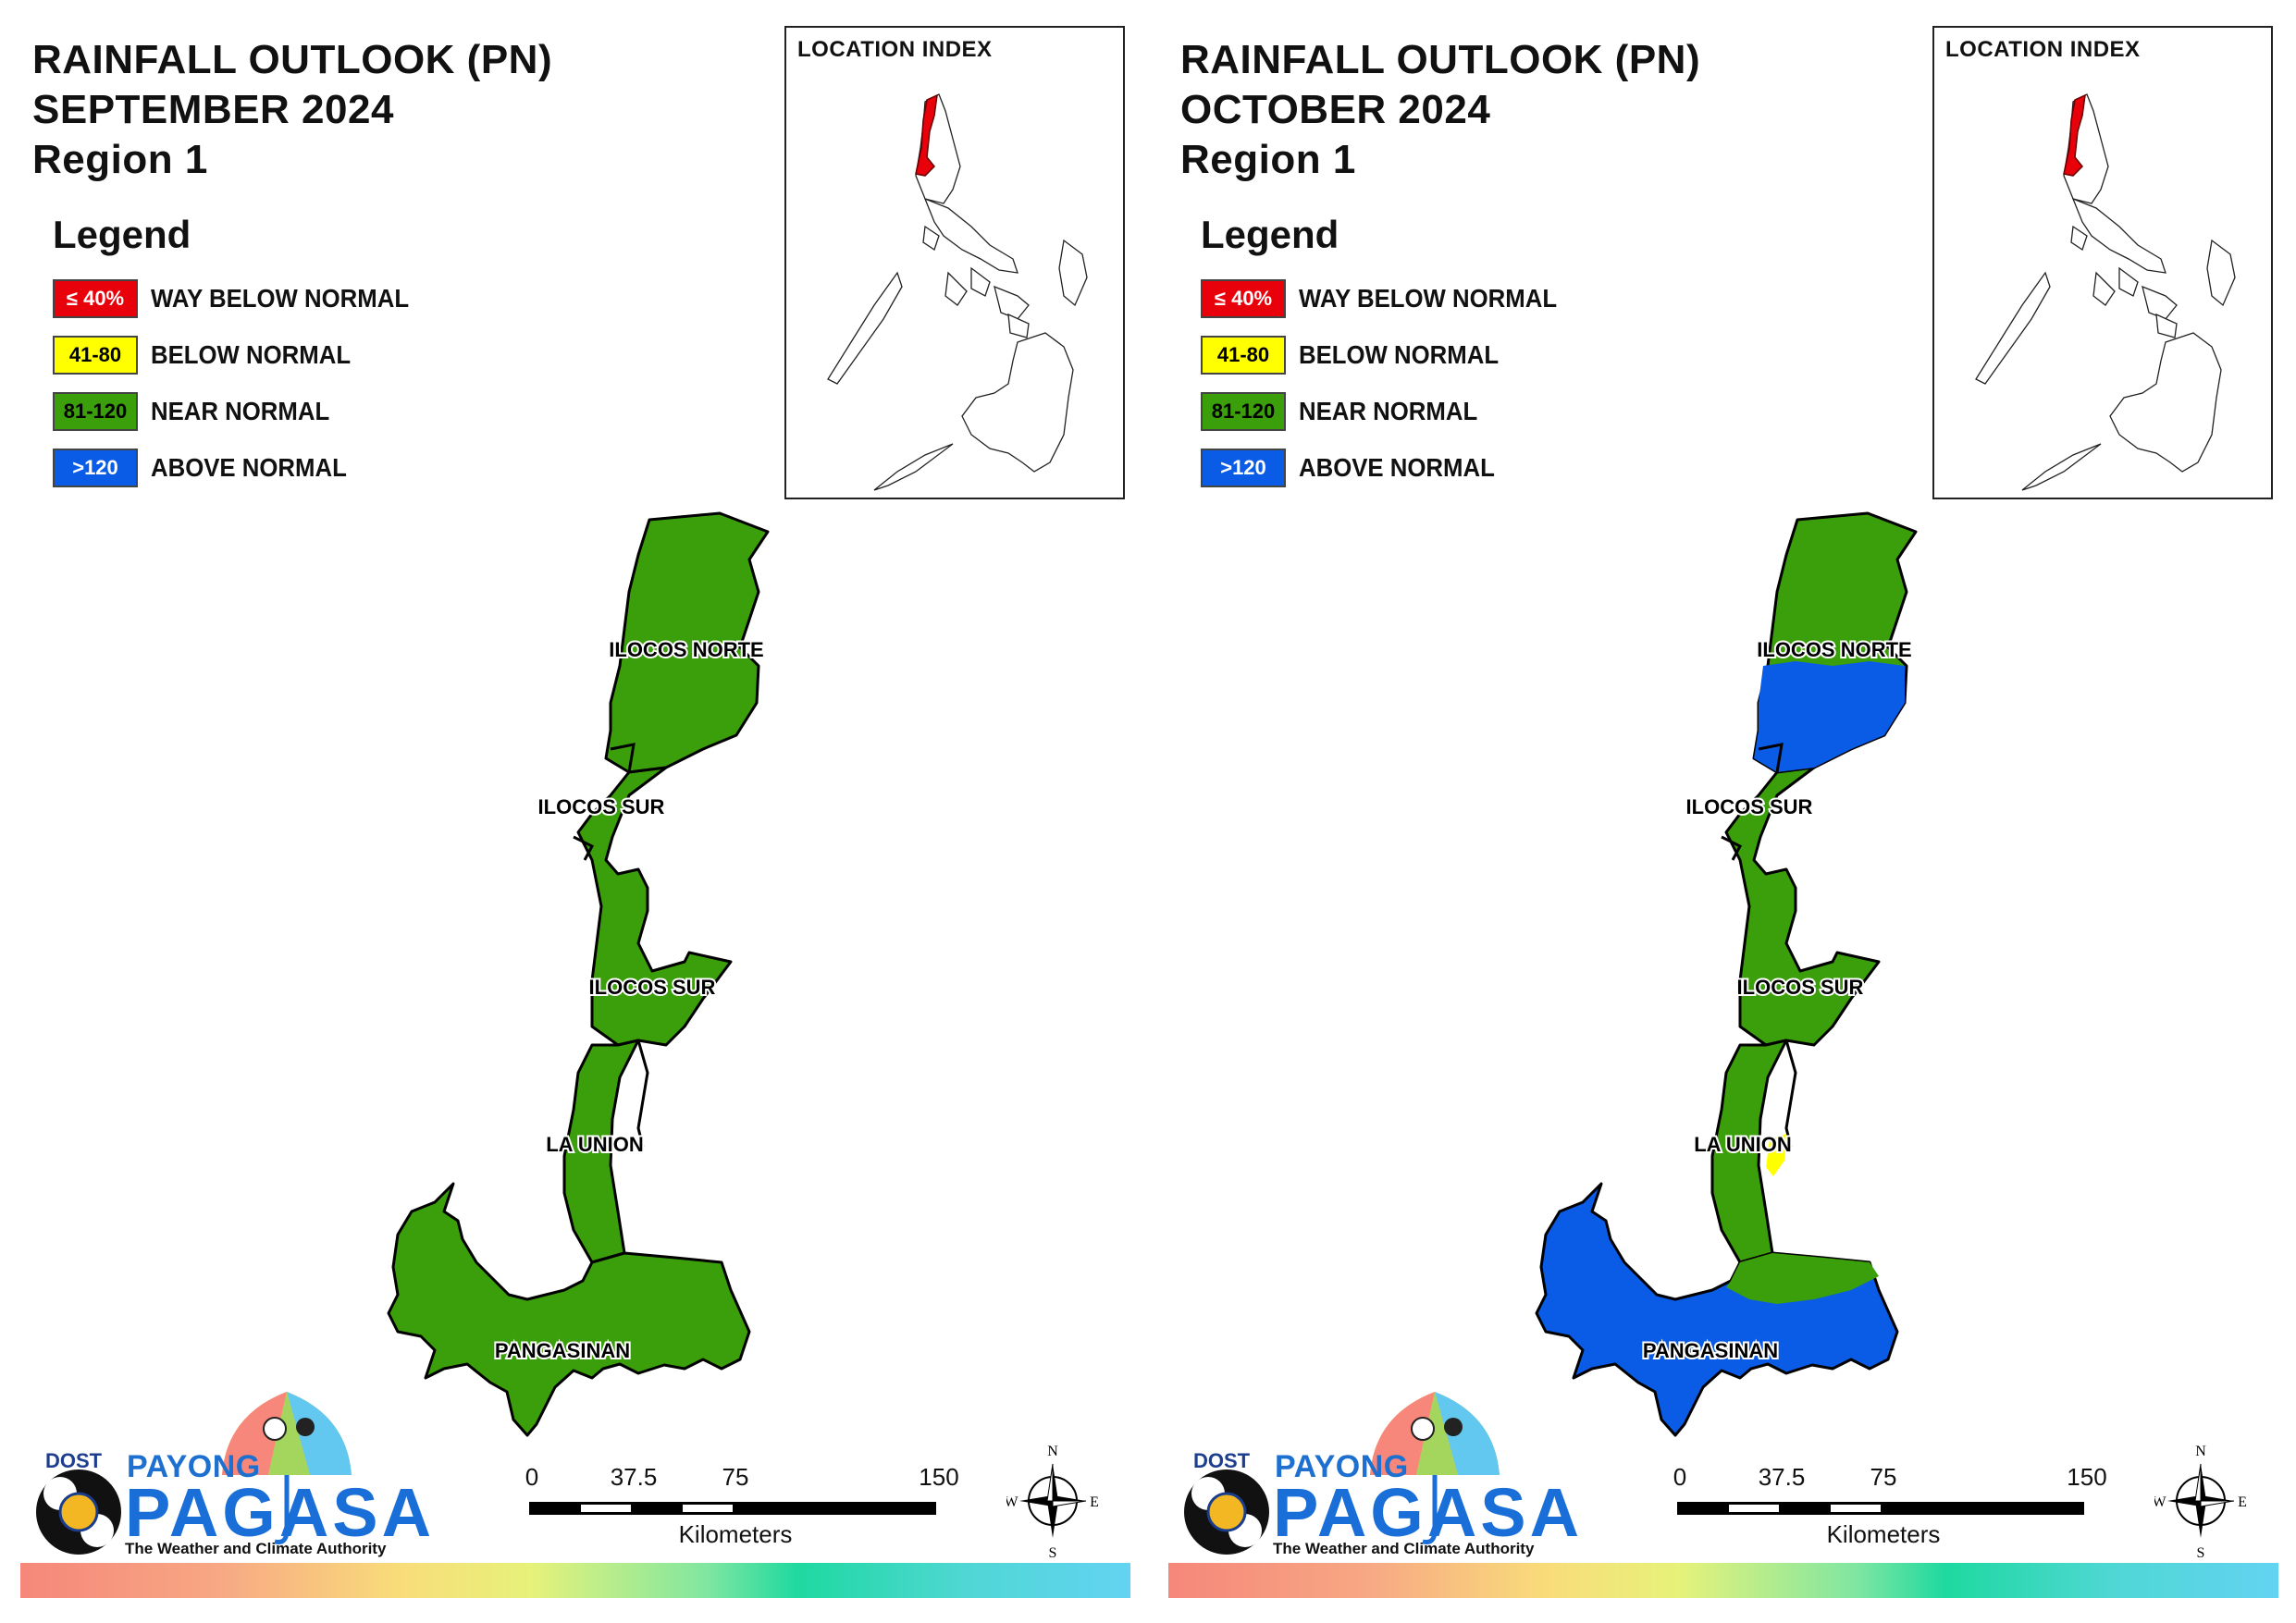 Image resolution: width=2296 pixels, height=1623 pixels. What do you see at coordinates (1335, 109) in the screenshot?
I see `title-line-2: OCTOBER 2024` at bounding box center [1335, 109].